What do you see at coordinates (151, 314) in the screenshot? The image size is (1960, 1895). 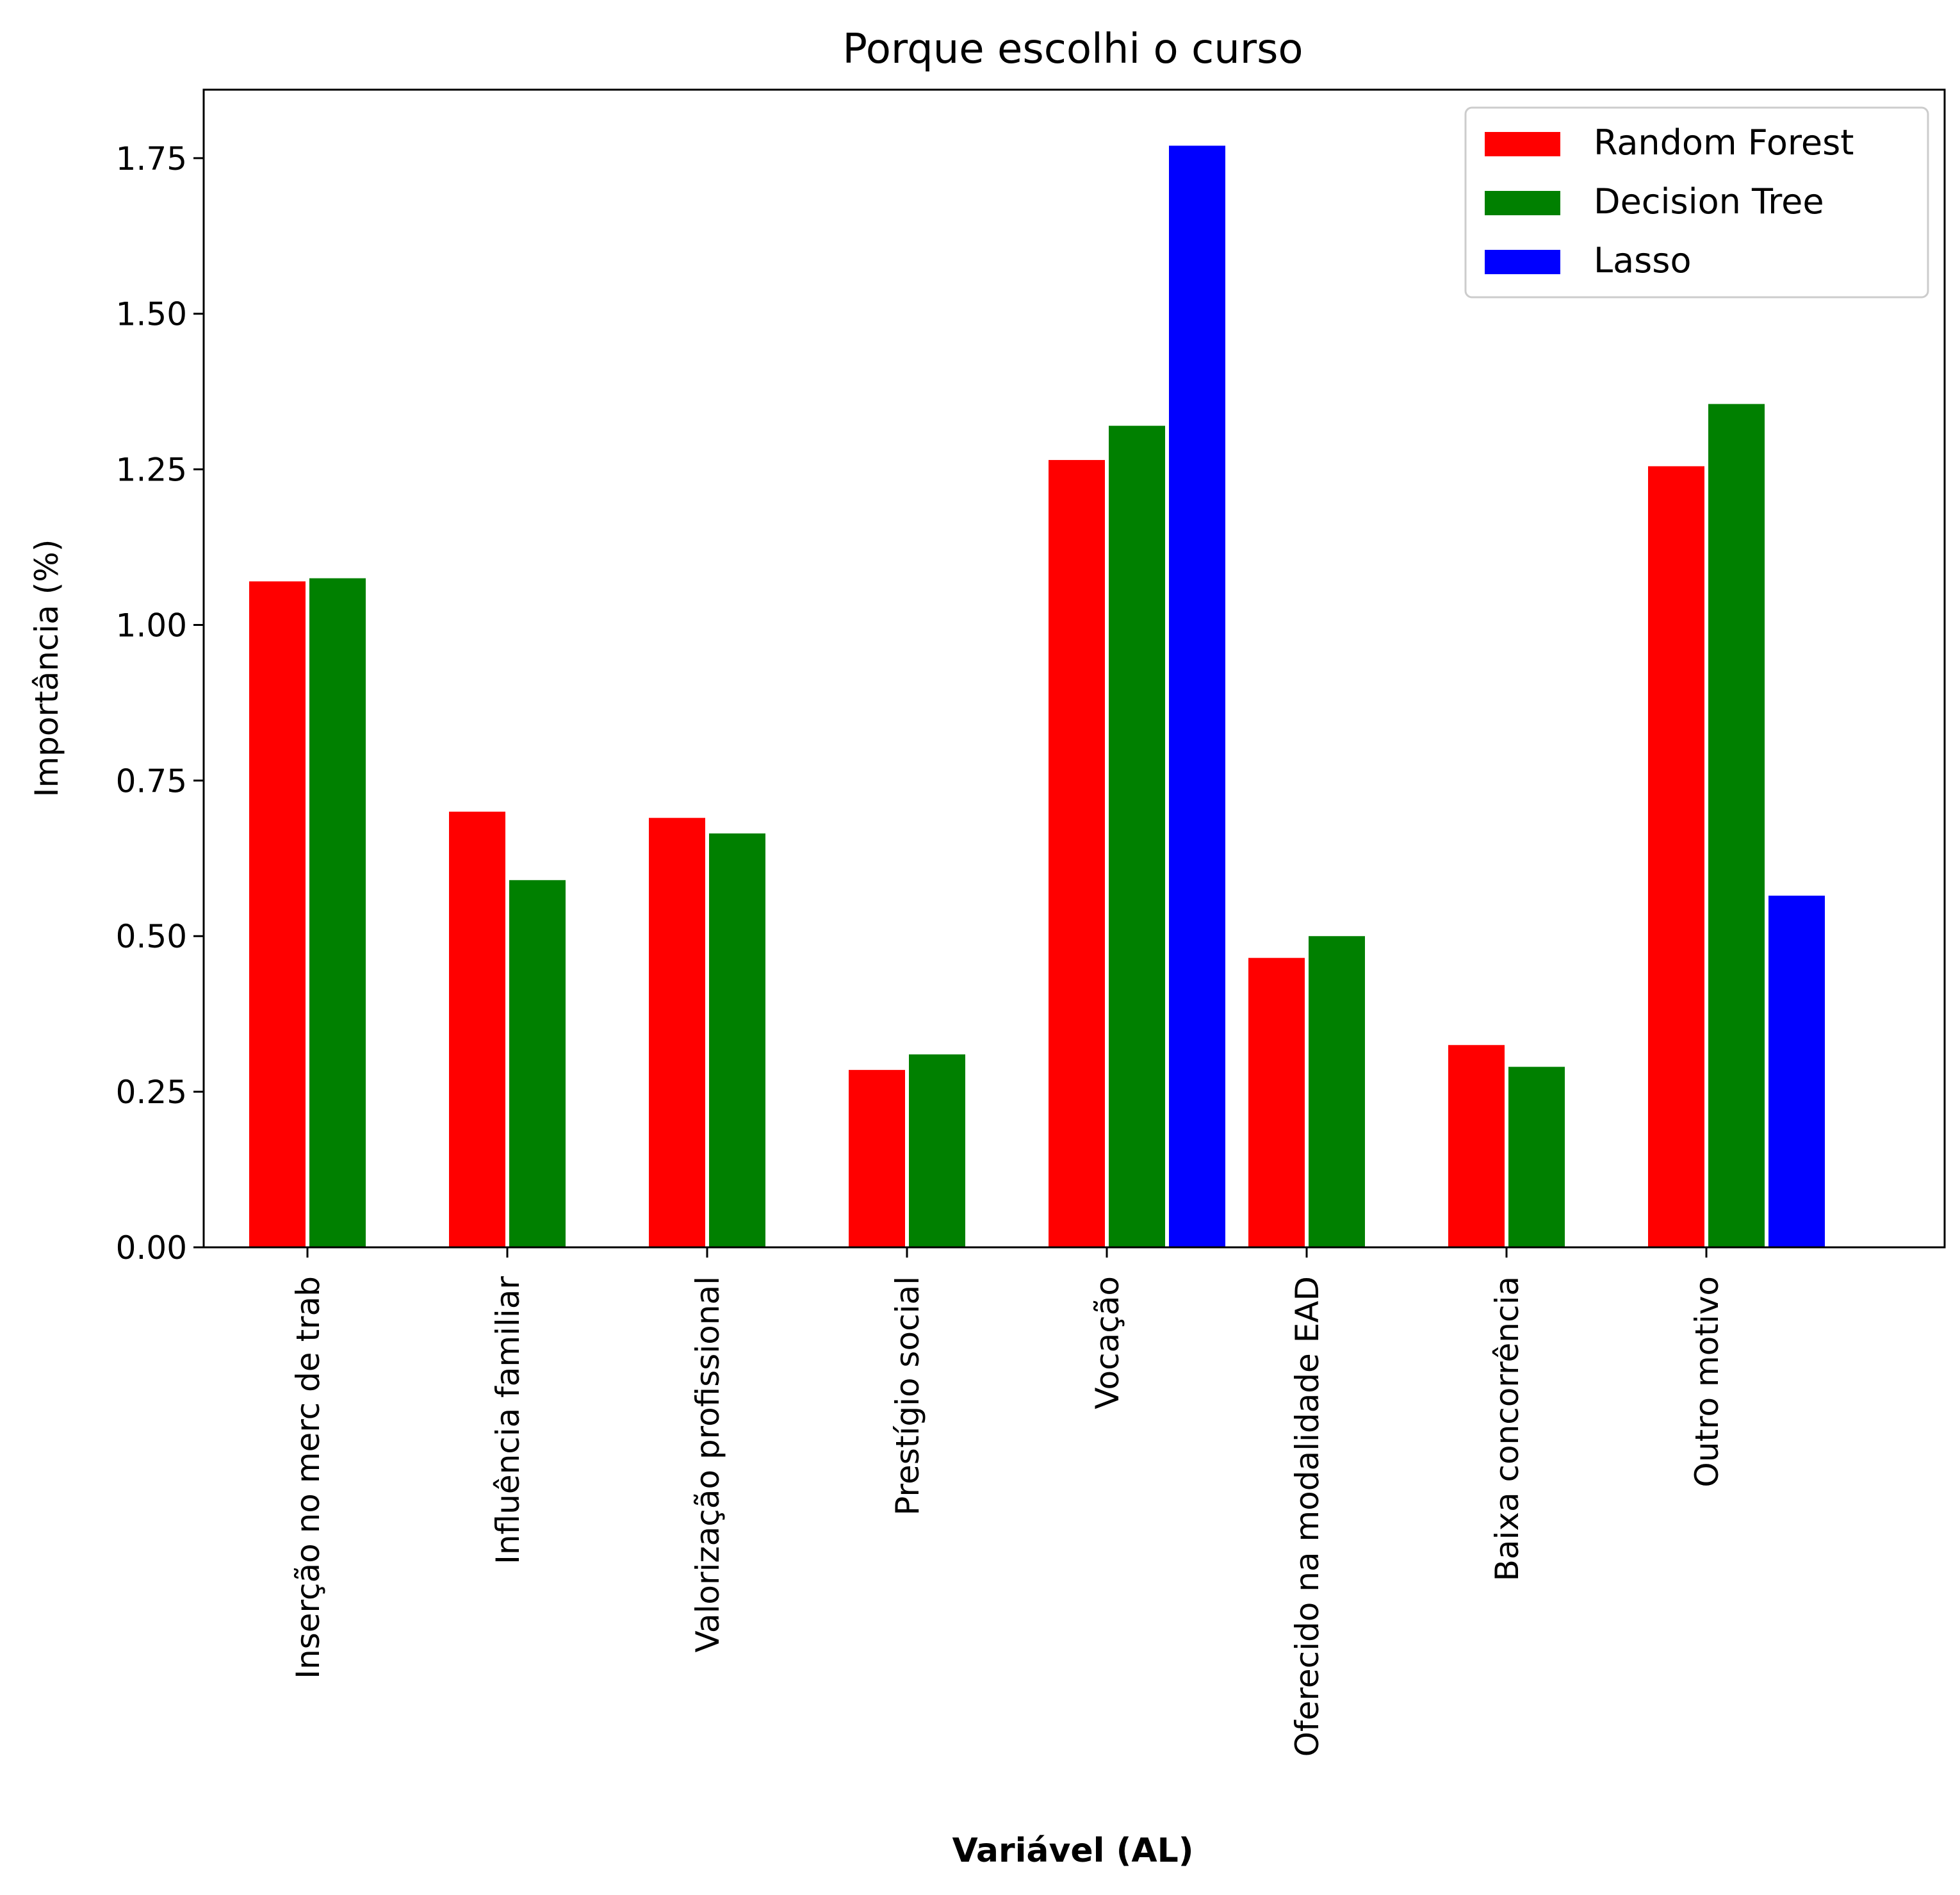 I see `y-tick-label: 1.50` at bounding box center [151, 314].